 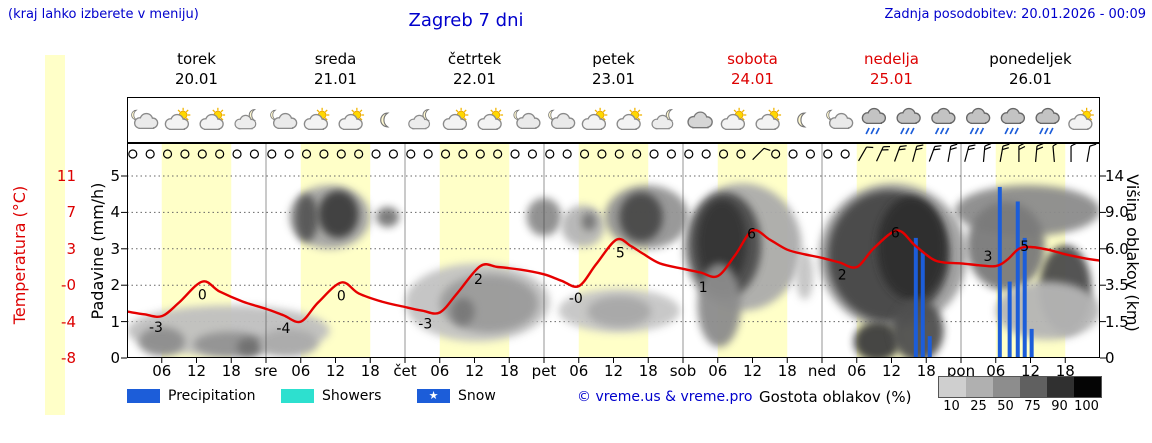 What do you see at coordinates (665, 397) in the screenshot?
I see `copyright-link: © vreme.us & vreme.pro` at bounding box center [665, 397].